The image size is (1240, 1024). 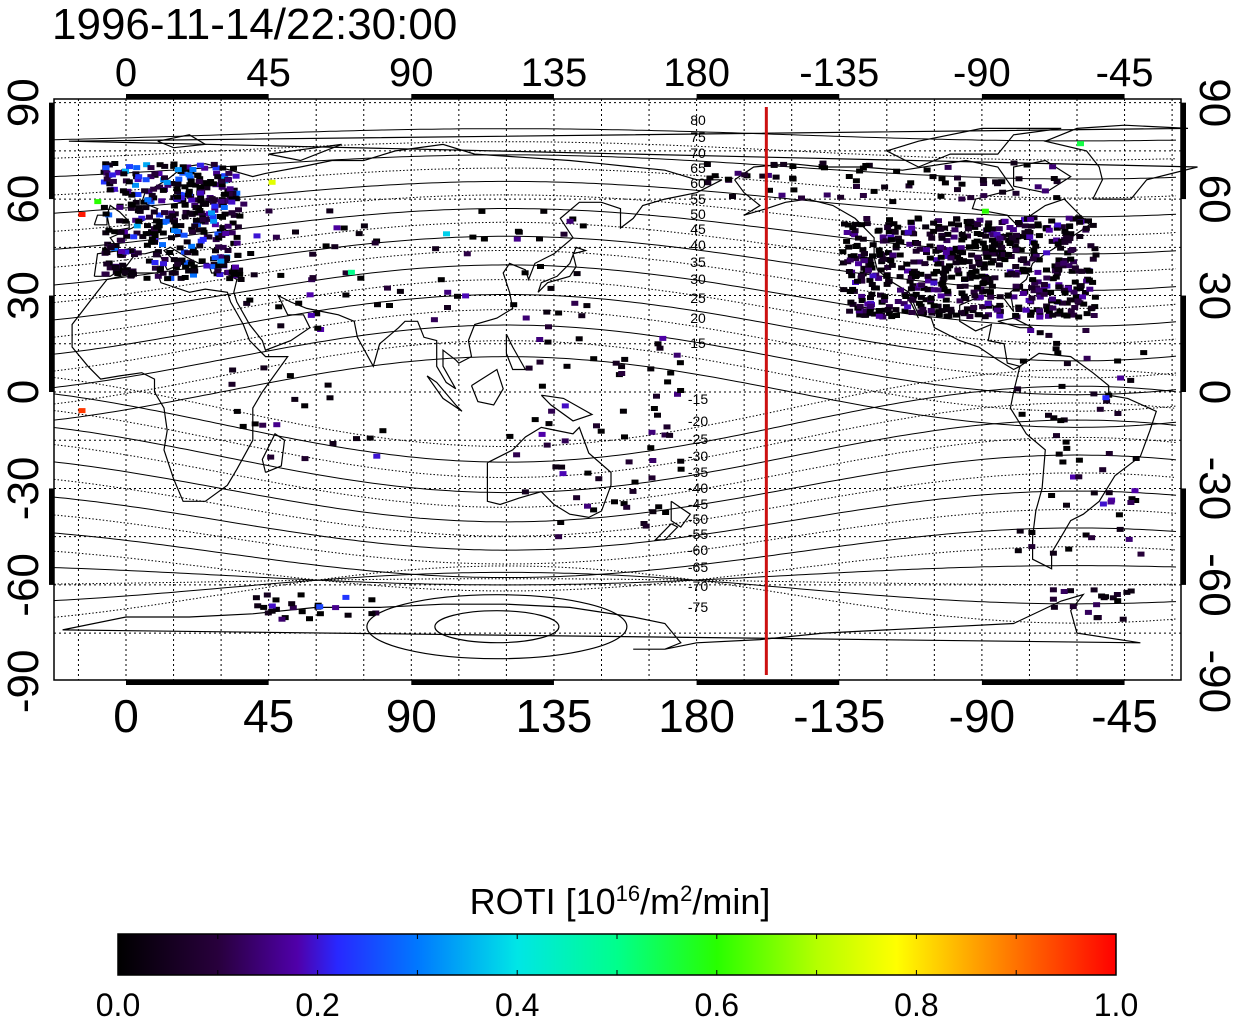 I want to click on contour-label-north: 40, so click(x=698, y=245).